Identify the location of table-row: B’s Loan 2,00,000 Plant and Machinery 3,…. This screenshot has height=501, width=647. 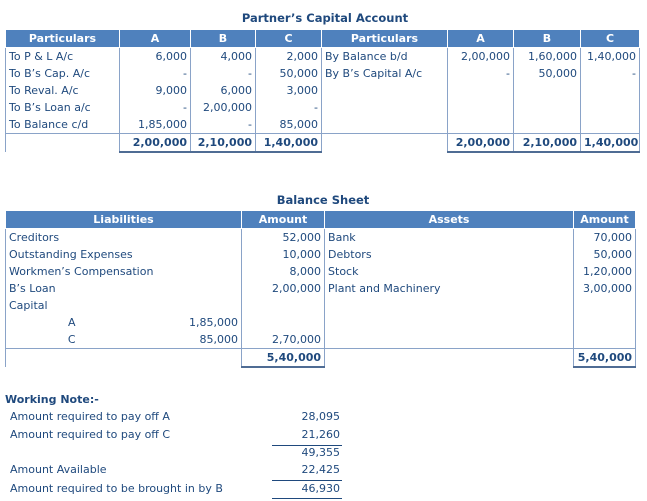
(320, 288).